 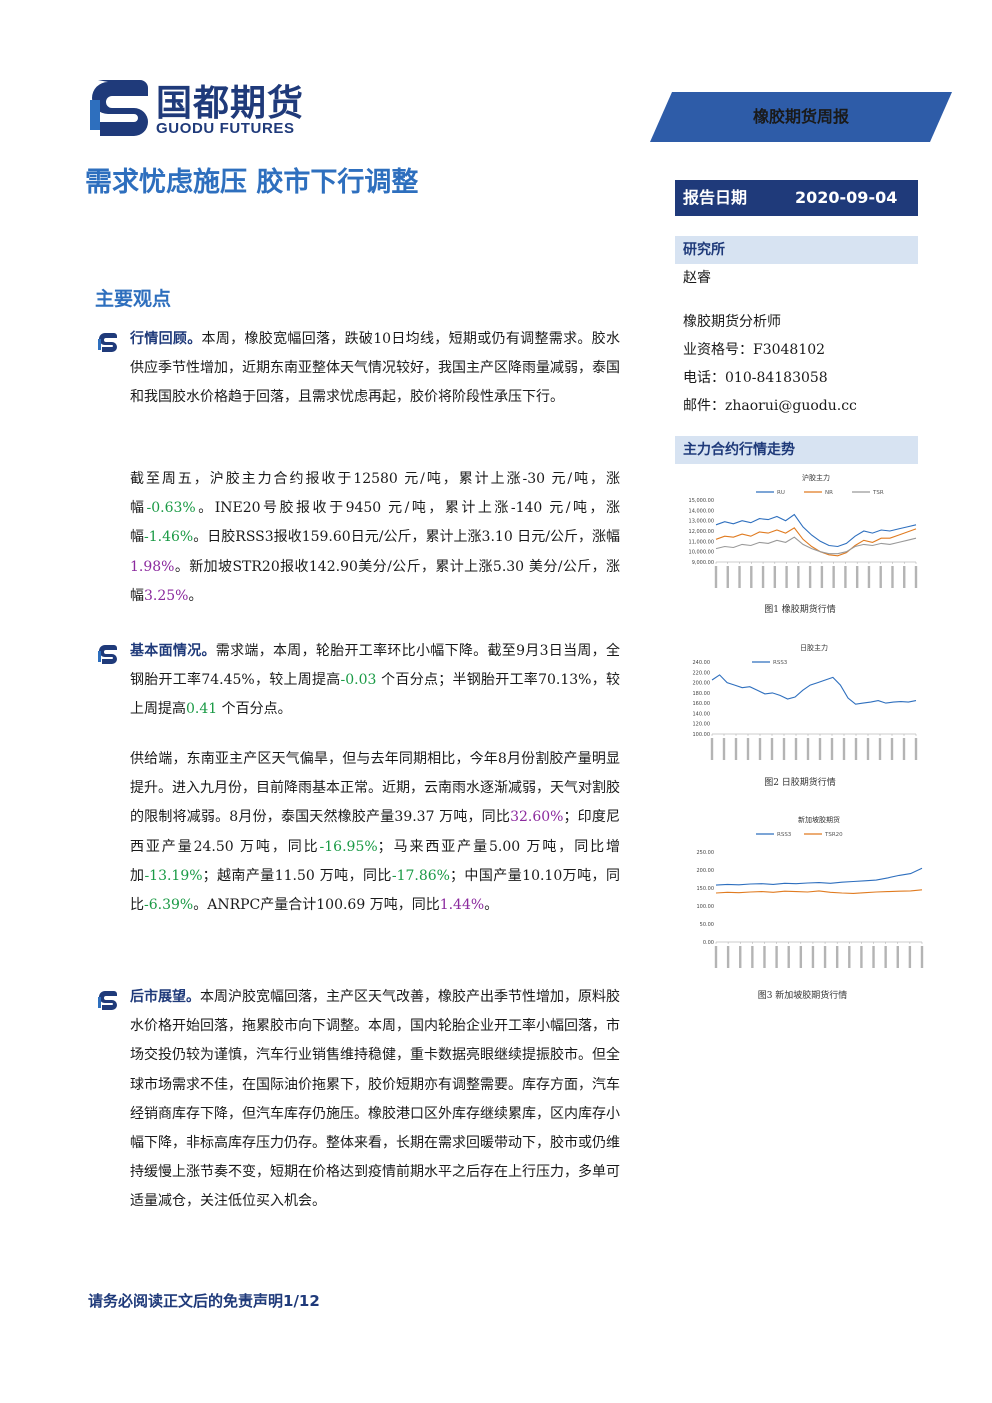 What do you see at coordinates (375, 861) in the screenshot?
I see `supply-text-3: ；马来西亚产量5.00 万吨，同比增加` at bounding box center [375, 861].